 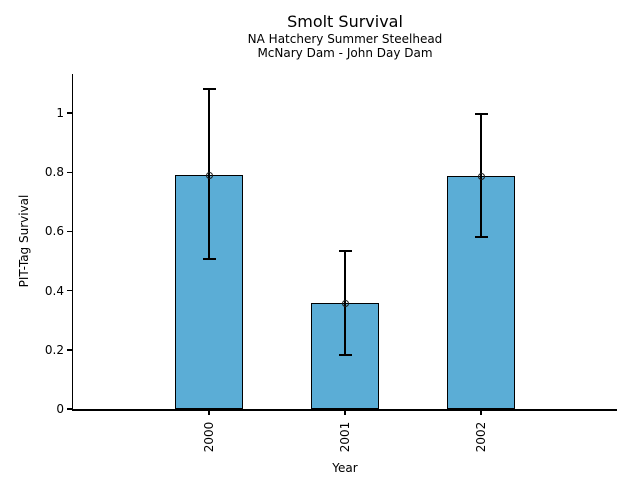 I want to click on y-tick-label: 0.4, so click(x=54, y=290).